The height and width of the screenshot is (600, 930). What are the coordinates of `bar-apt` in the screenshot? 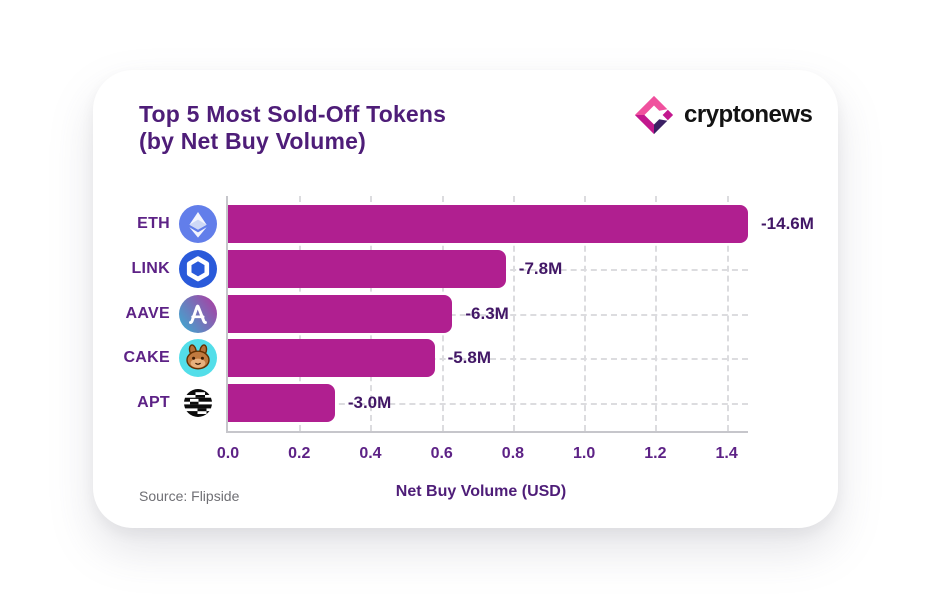 It's located at (281, 403).